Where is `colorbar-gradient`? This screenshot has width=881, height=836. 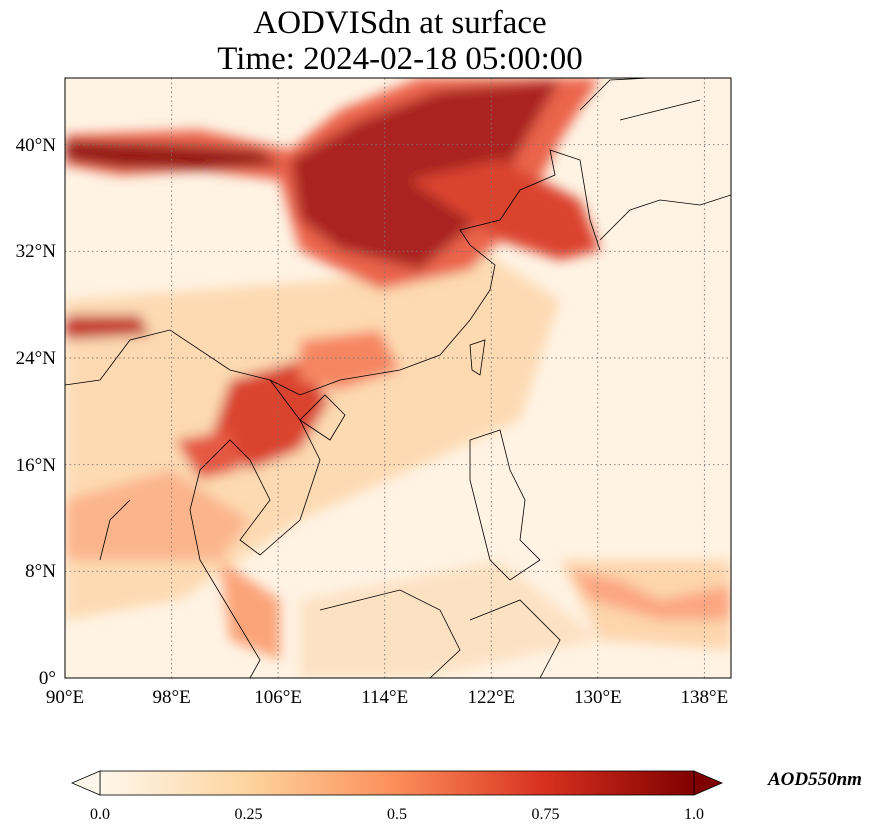 colorbar-gradient is located at coordinates (397, 783).